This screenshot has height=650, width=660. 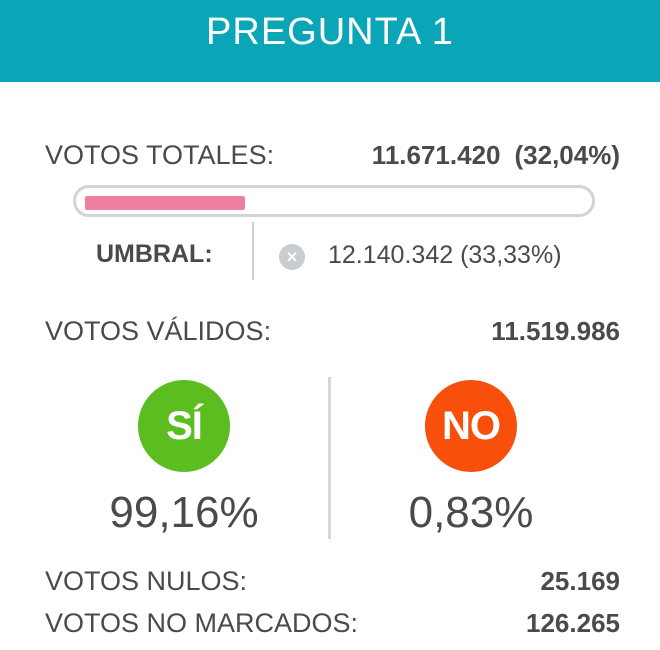 What do you see at coordinates (329, 458) in the screenshot?
I see `options-divider` at bounding box center [329, 458].